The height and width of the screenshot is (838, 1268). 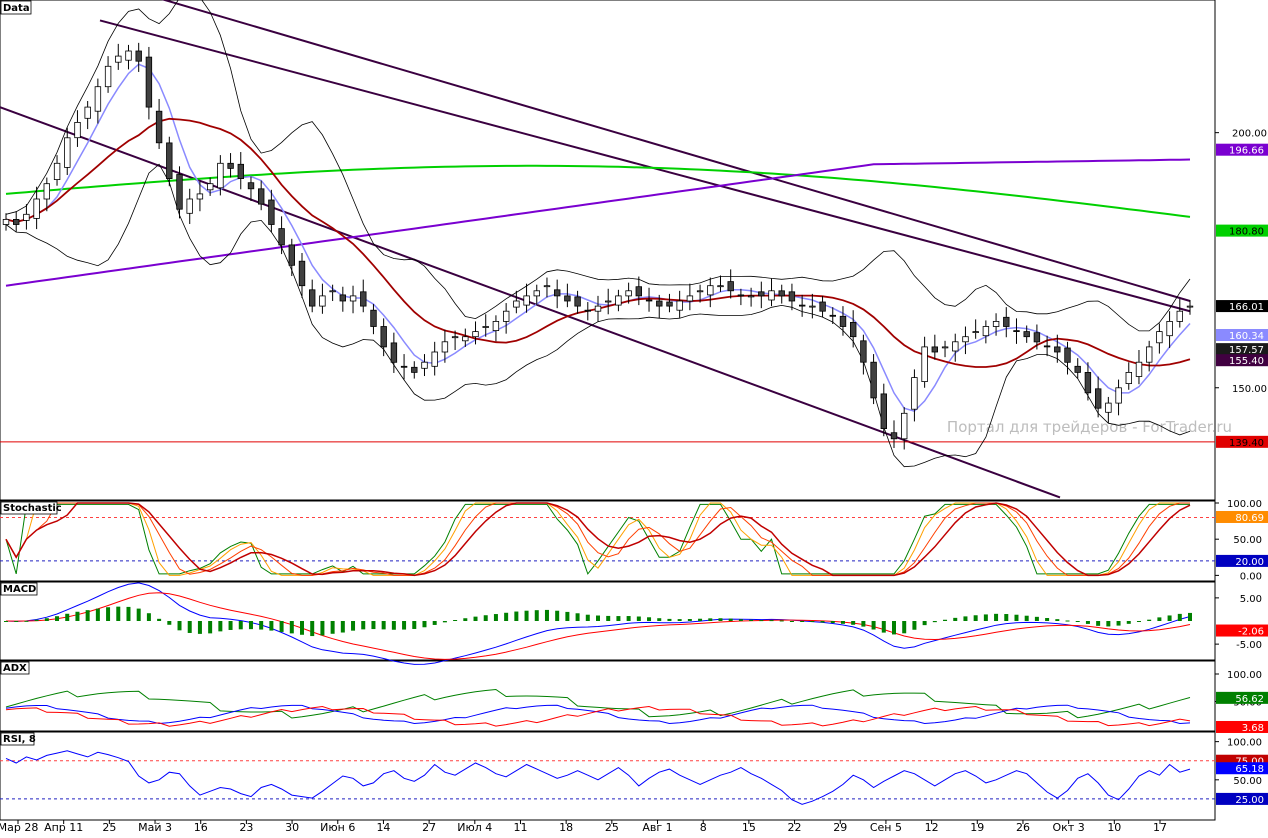 What do you see at coordinates (608, 541) in the screenshot?
I see `stochastic-panel` at bounding box center [608, 541].